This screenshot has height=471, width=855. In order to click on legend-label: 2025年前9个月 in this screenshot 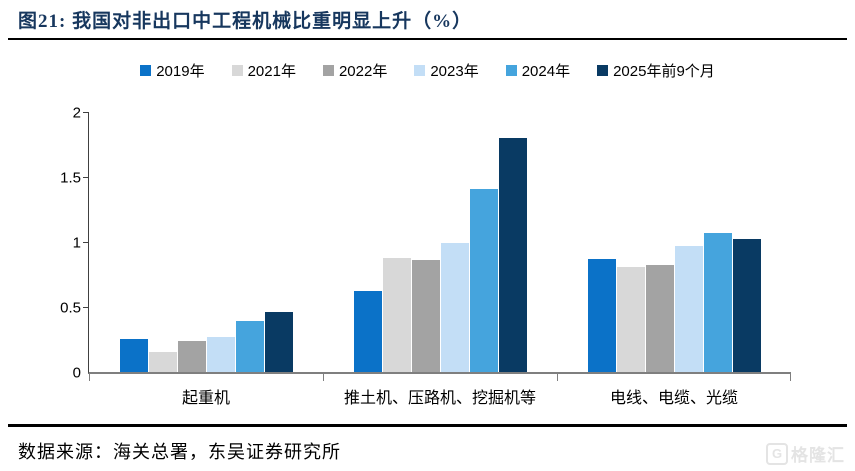, I will do `click(664, 71)`.